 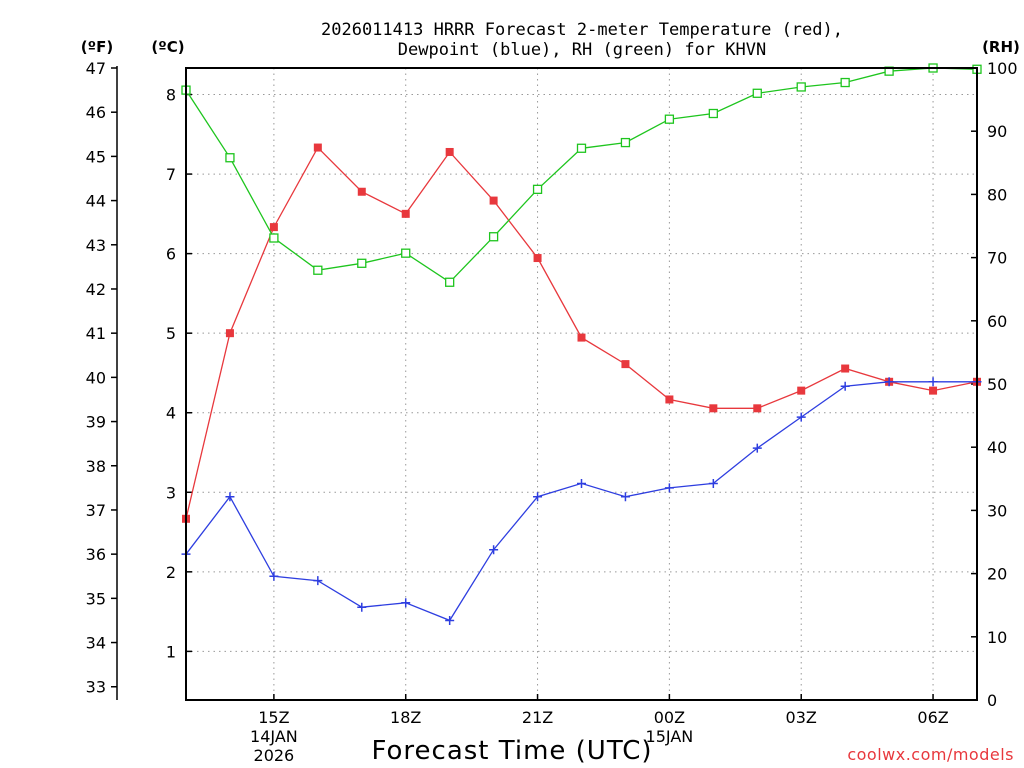 What do you see at coordinates (167, 47) in the screenshot?
I see `celsius-unit-label: (ºC)` at bounding box center [167, 47].